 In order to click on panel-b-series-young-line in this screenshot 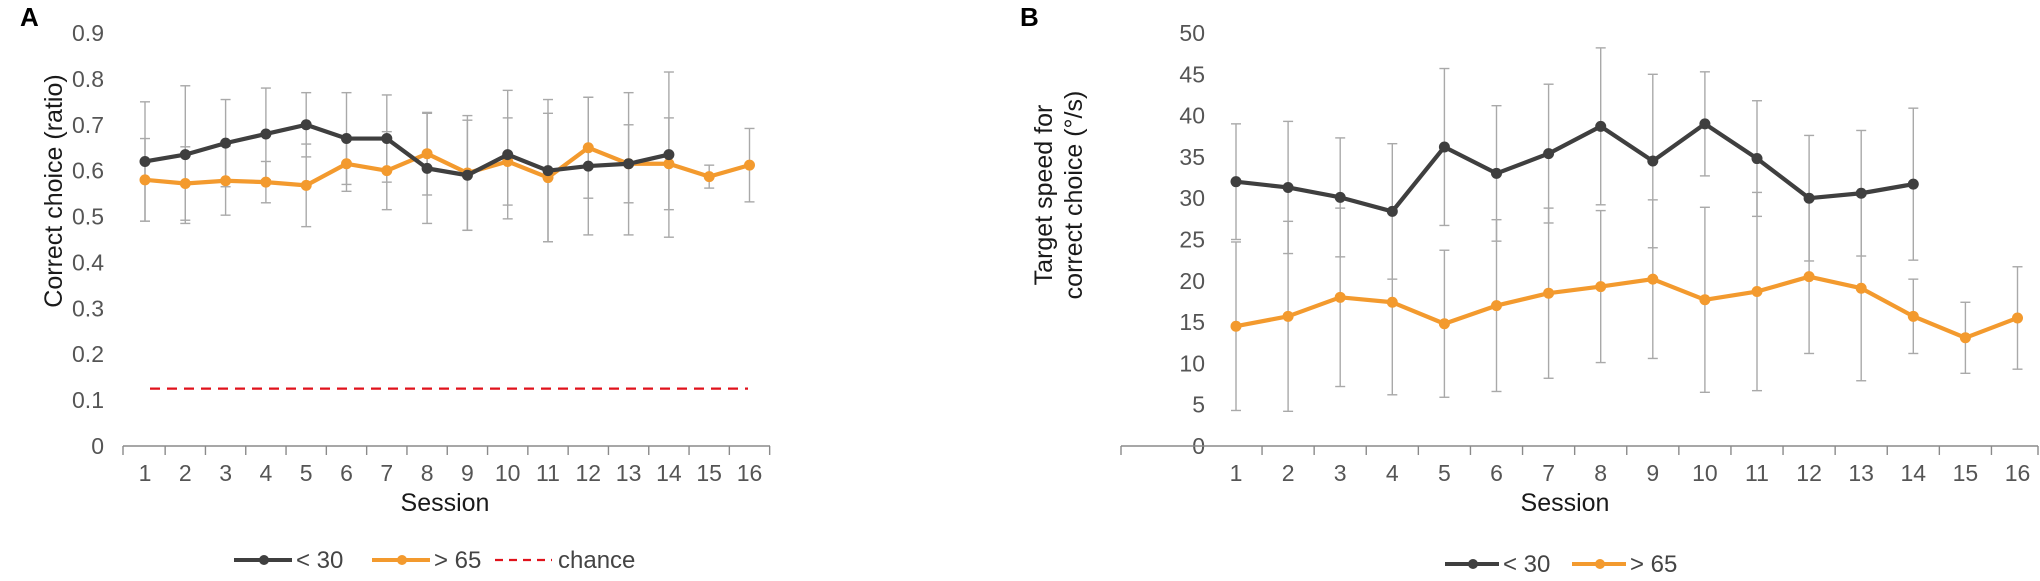, I will do `click(1574, 167)`.